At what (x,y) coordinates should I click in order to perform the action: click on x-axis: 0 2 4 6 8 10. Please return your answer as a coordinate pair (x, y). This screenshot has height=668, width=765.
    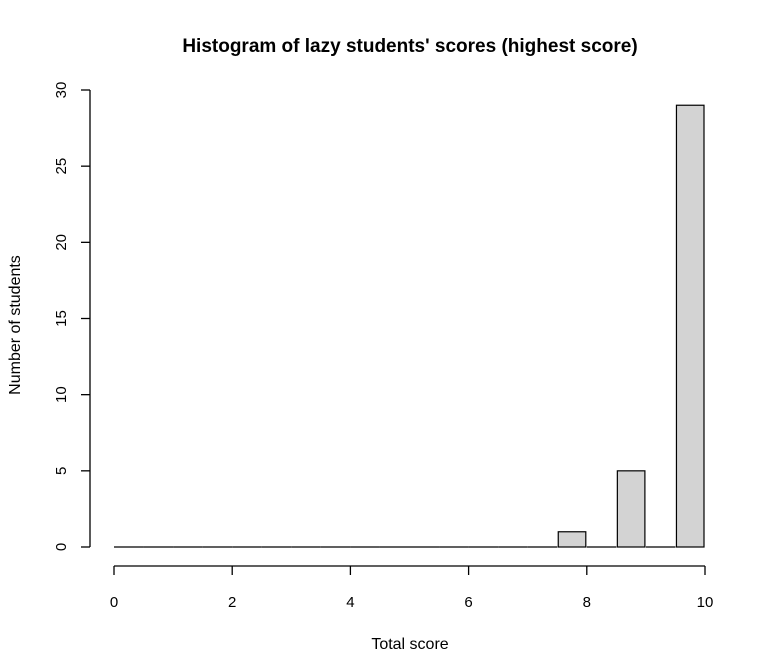
    Looking at the image, I should click on (412, 588).